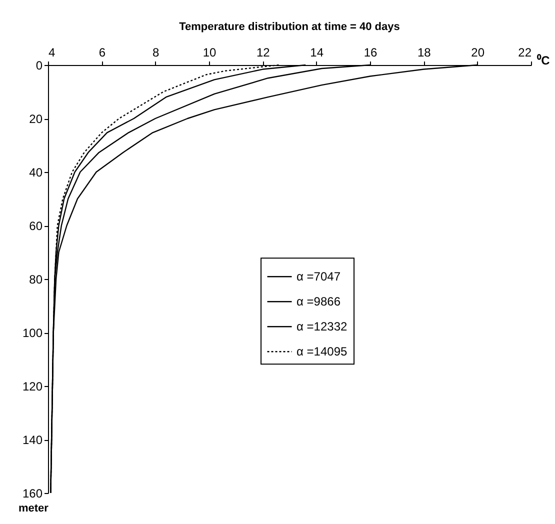 Image resolution: width=555 pixels, height=524 pixels. Describe the element at coordinates (52, 53) in the screenshot. I see `x-tick-label: 4` at that location.